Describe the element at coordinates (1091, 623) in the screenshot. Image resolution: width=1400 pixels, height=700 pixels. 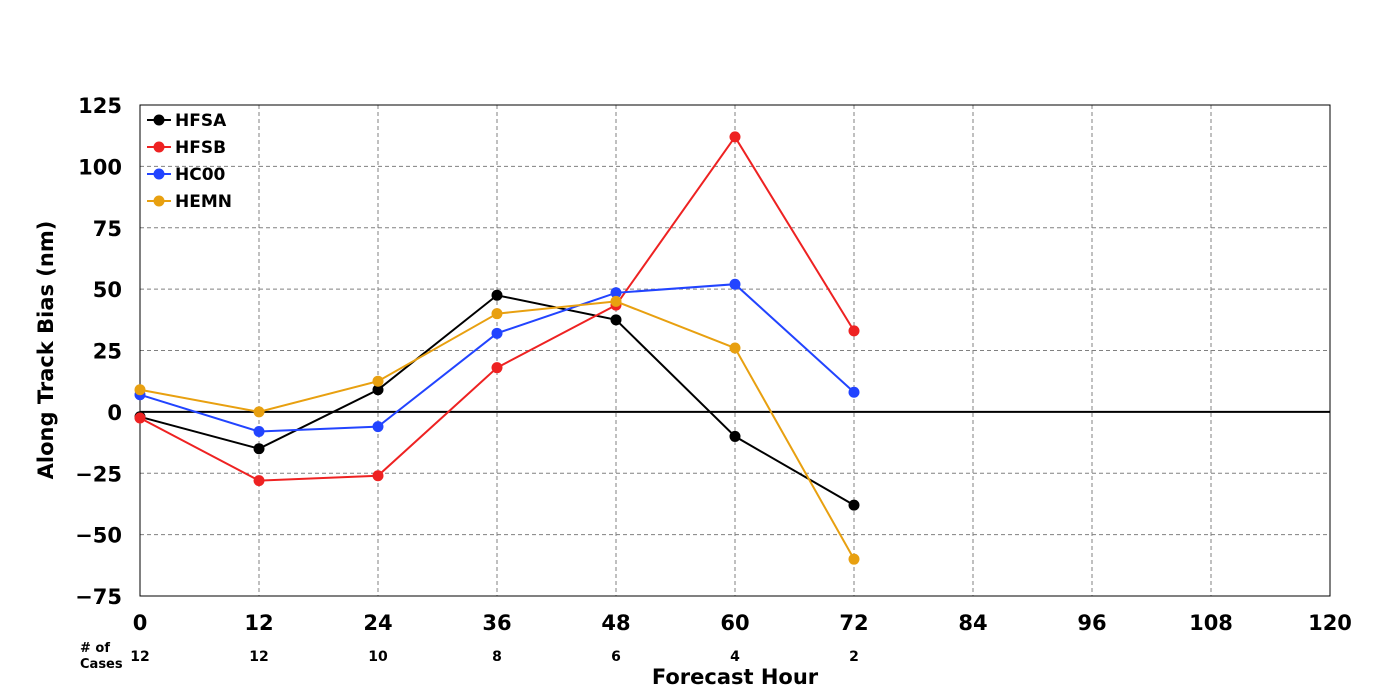
I see `x-tick-label: 96` at that location.